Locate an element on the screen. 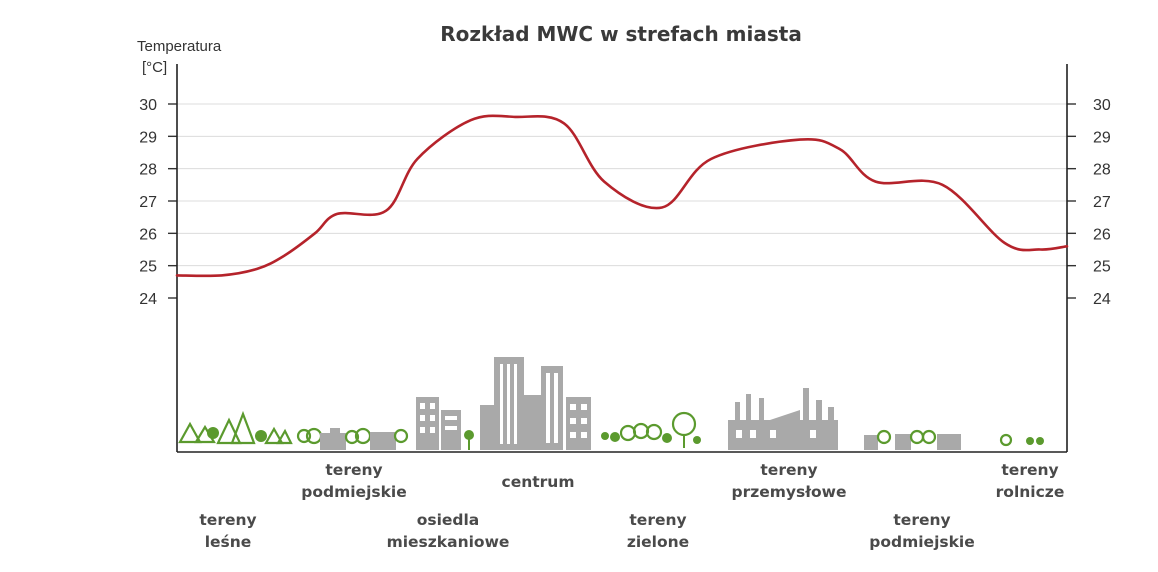  y-tick-label-left: 24 is located at coordinates (148, 299).